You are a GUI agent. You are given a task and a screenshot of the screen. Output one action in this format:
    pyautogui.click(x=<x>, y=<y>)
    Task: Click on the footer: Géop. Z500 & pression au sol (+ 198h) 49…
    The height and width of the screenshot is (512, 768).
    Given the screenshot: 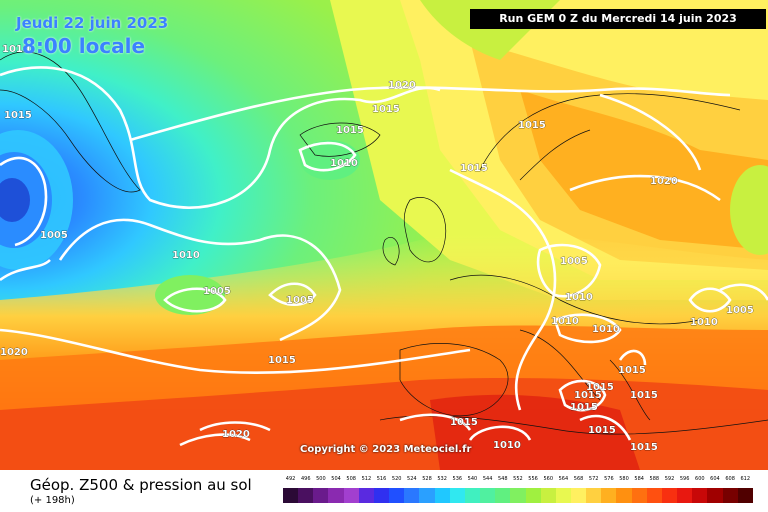 What is the action you would take?
    pyautogui.click(x=384, y=491)
    